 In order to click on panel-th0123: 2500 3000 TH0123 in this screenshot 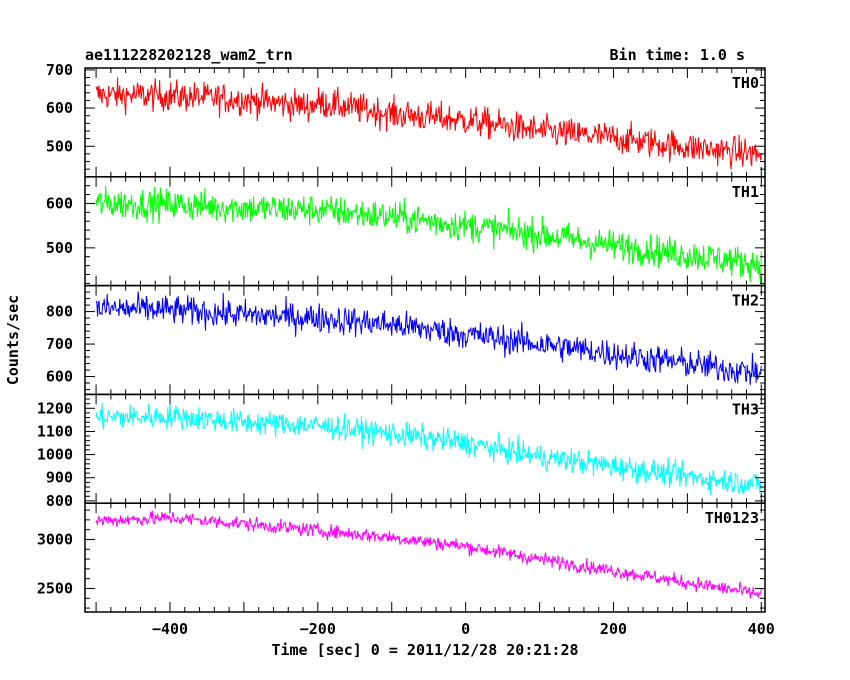, I will do `click(401, 557)`.